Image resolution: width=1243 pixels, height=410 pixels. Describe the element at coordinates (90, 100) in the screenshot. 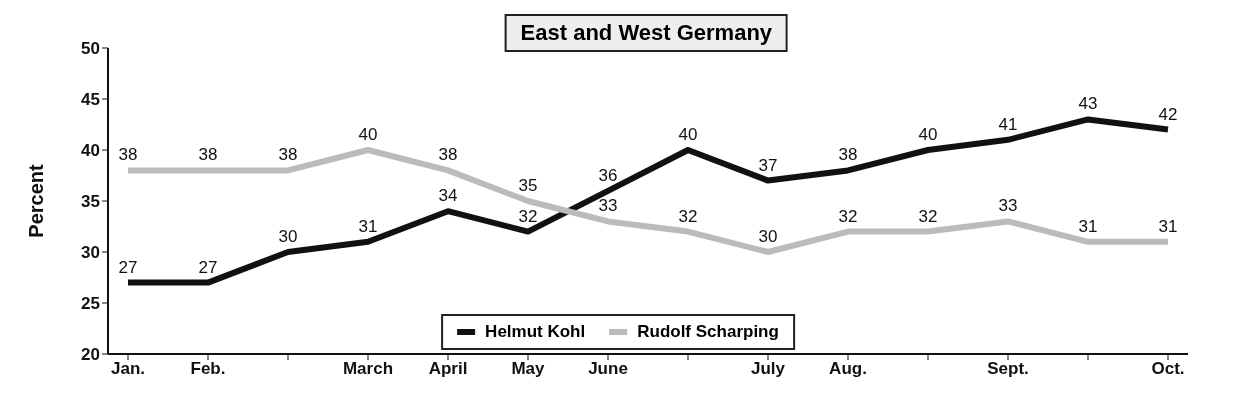

I see `y-tick-label: 45` at that location.